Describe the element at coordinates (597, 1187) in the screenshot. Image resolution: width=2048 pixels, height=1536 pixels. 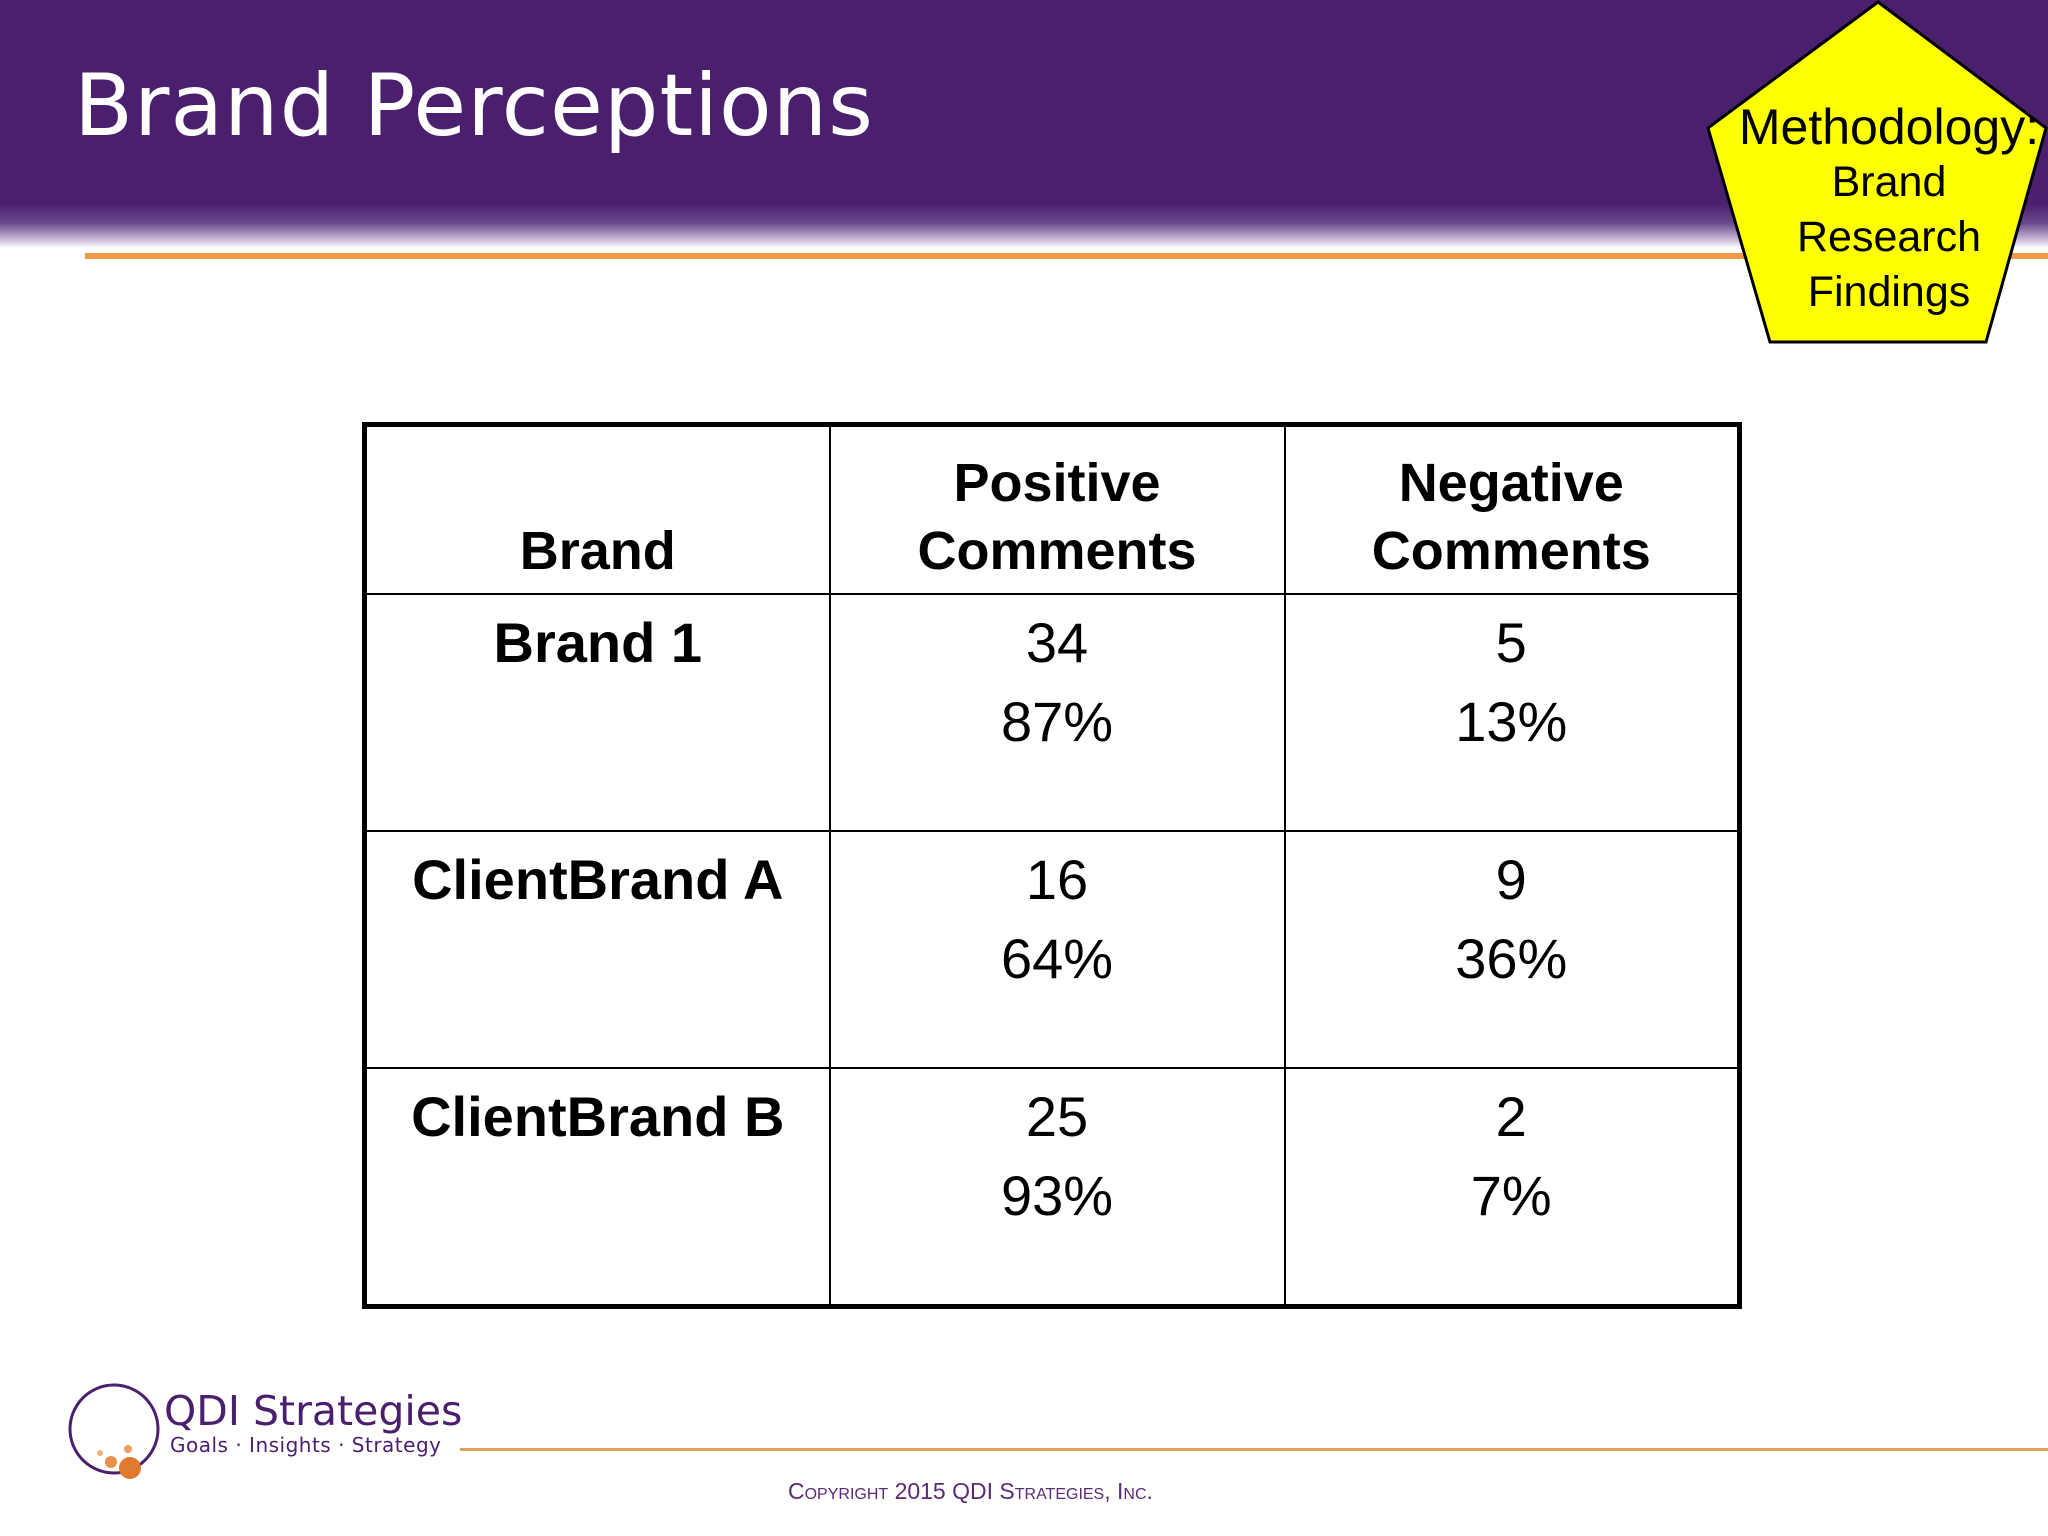
I see `brand-name: ClientBrand B` at that location.